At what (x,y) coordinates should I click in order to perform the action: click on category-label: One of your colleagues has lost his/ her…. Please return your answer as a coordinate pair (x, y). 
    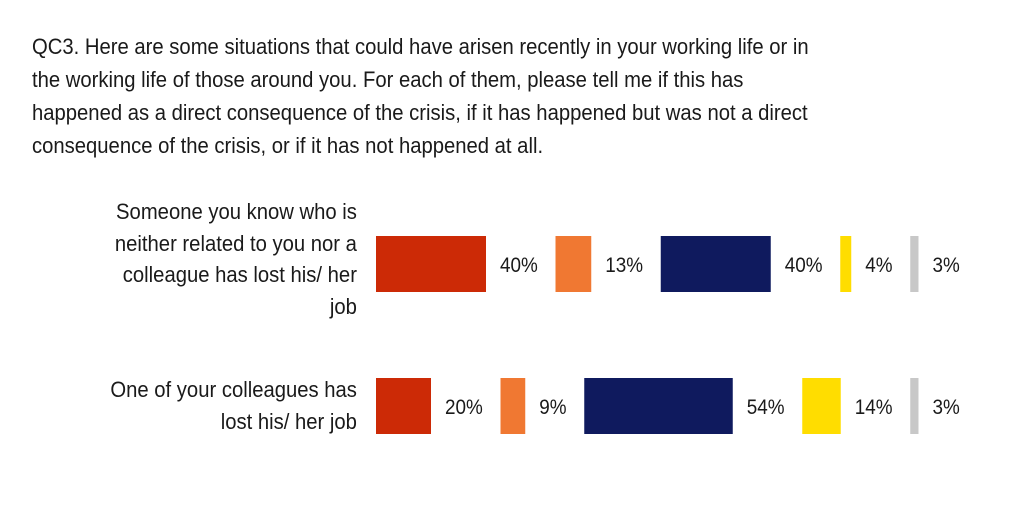
    Looking at the image, I should click on (233, 405).